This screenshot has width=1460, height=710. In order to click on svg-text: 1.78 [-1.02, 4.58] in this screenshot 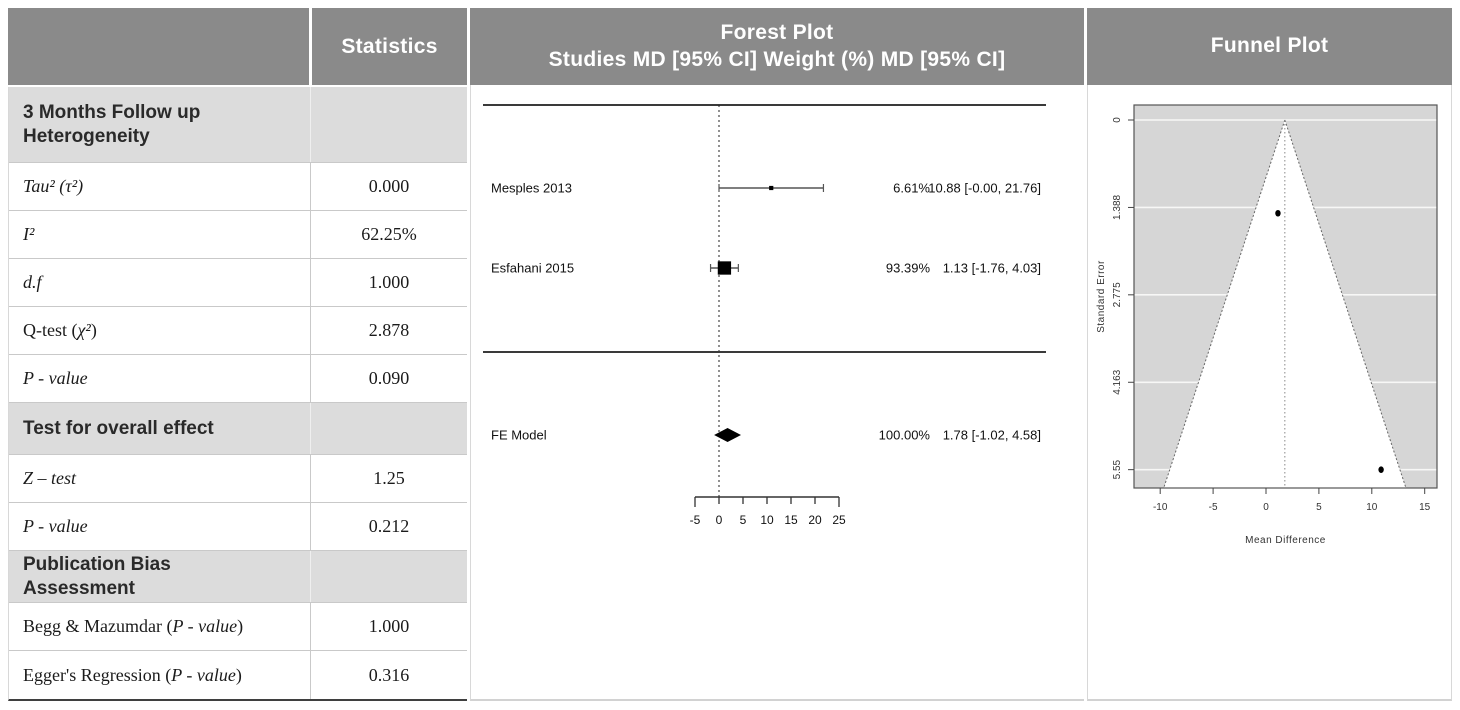, I will do `click(992, 435)`.